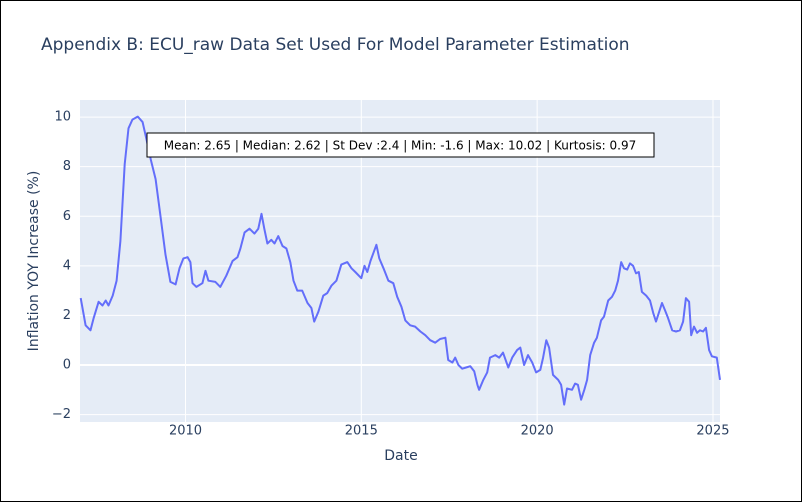 This screenshot has height=502, width=802. What do you see at coordinates (67, 364) in the screenshot?
I see `y-tick-label: 0` at bounding box center [67, 364].